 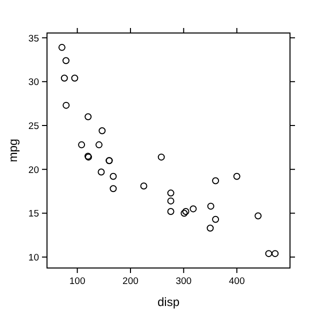 I want to click on x-tick-label: 200, so click(x=130, y=281).